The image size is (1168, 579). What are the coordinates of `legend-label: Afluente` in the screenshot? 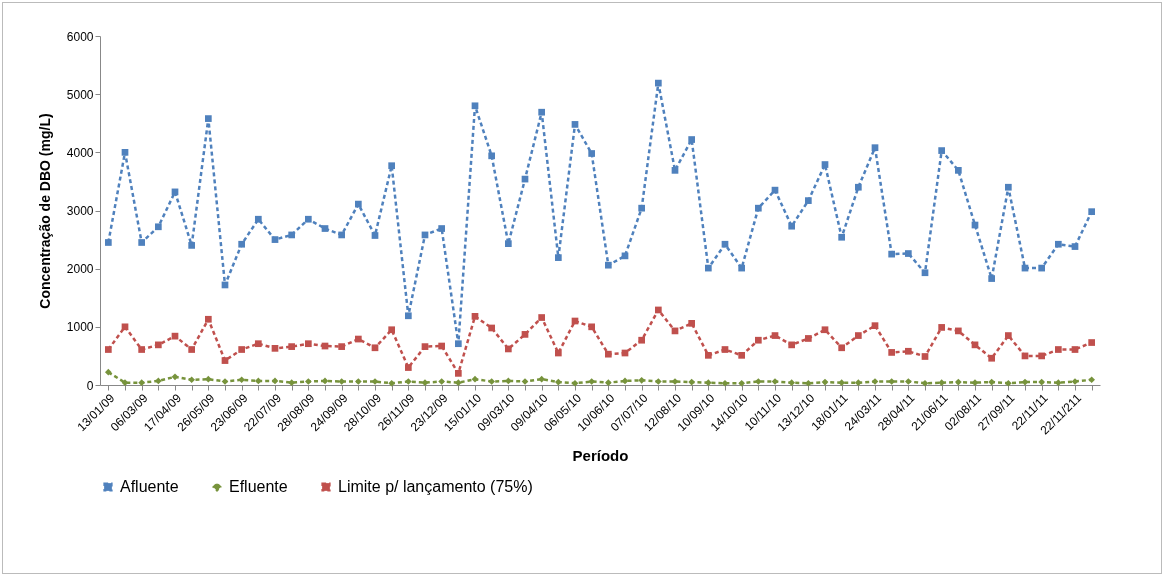 It's located at (149, 486).